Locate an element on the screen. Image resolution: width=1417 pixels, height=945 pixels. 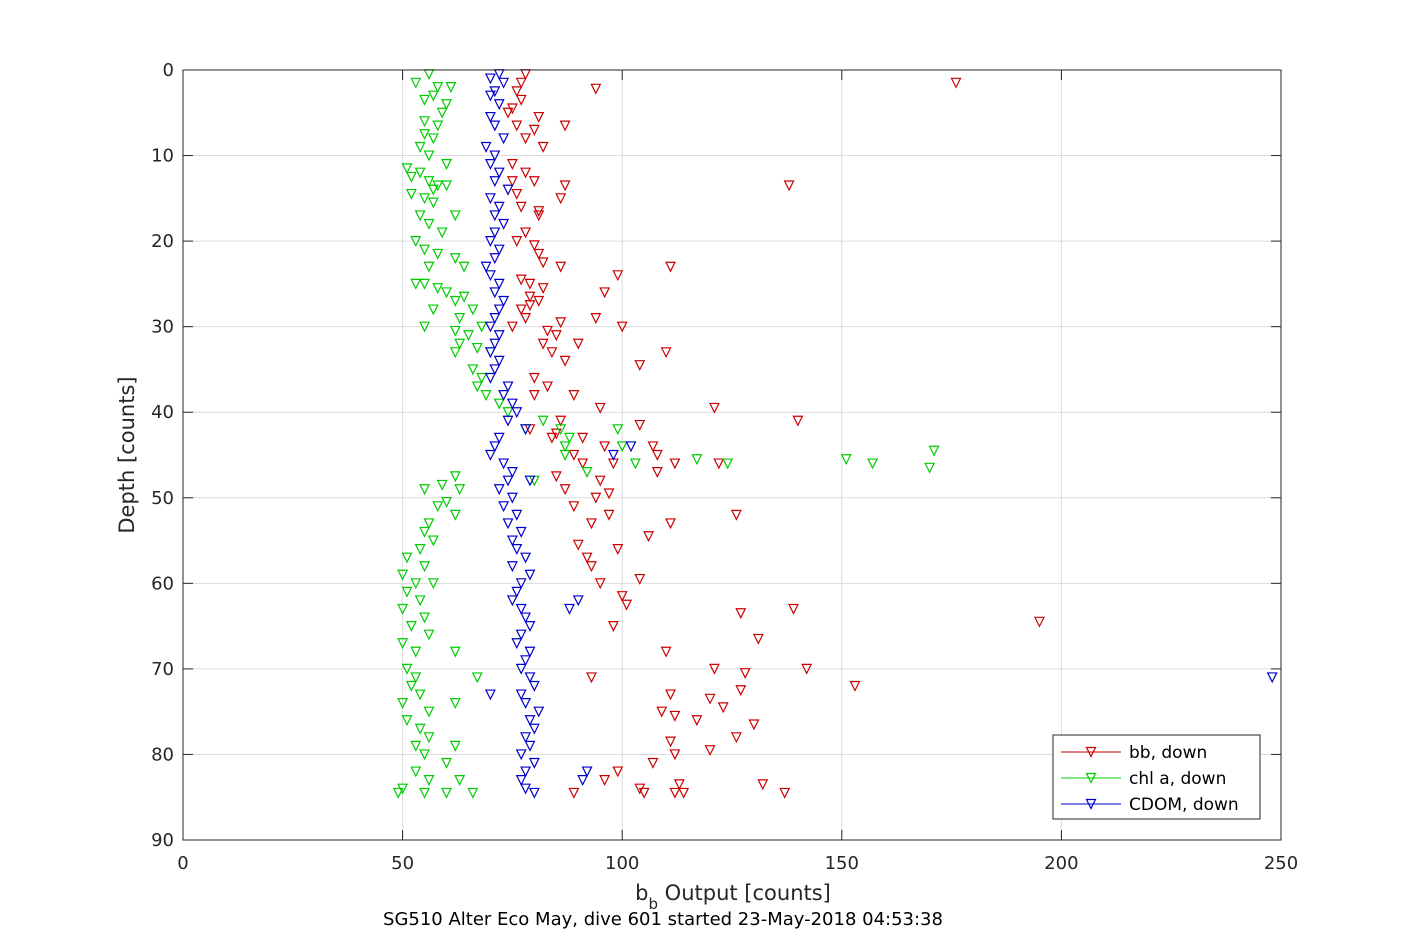
y-axis-label: Depth [counts] is located at coordinates (127, 454).